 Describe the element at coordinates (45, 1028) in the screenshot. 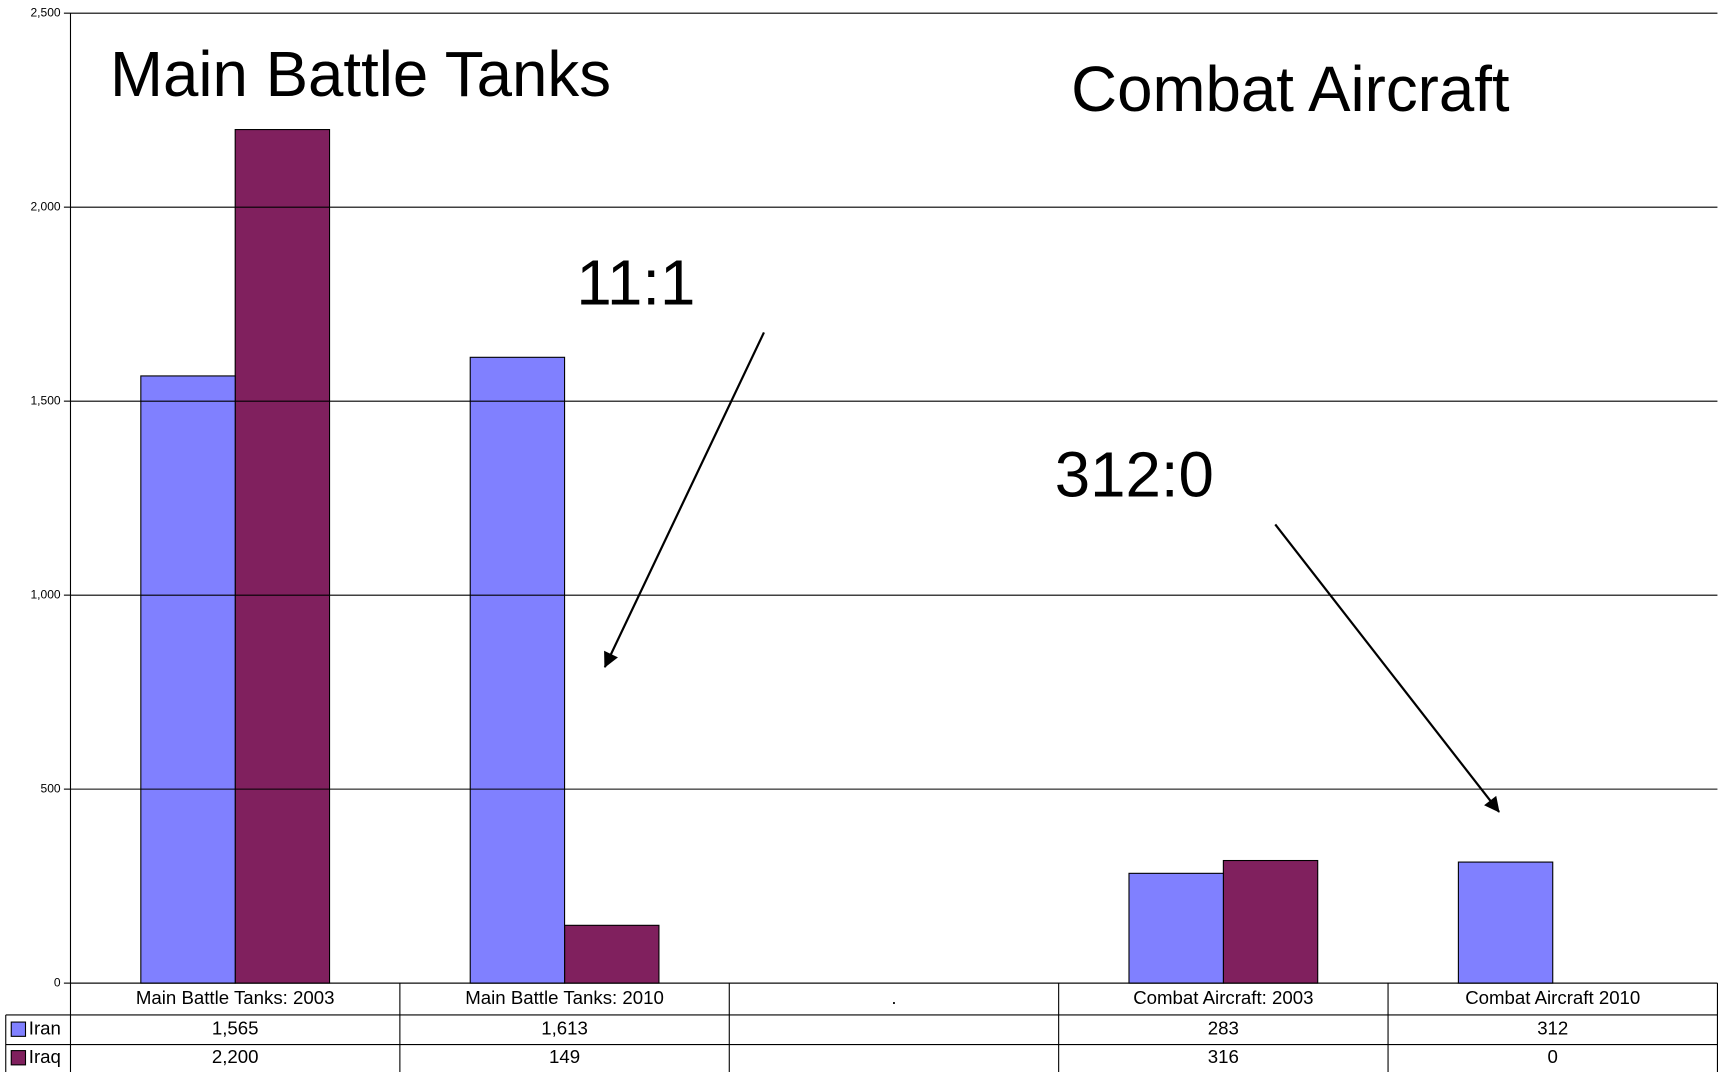

I see `legend-label: Iran` at that location.